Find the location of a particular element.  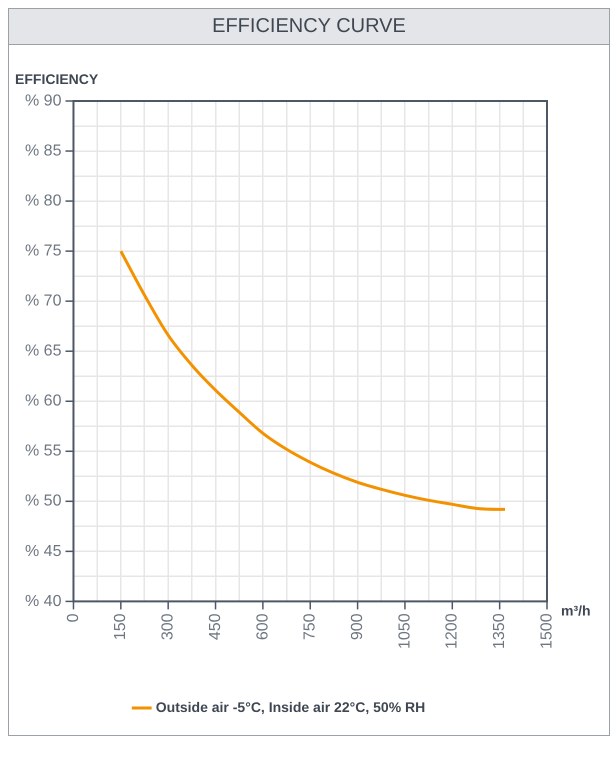

x-tick-label: 1200 is located at coordinates (452, 631).